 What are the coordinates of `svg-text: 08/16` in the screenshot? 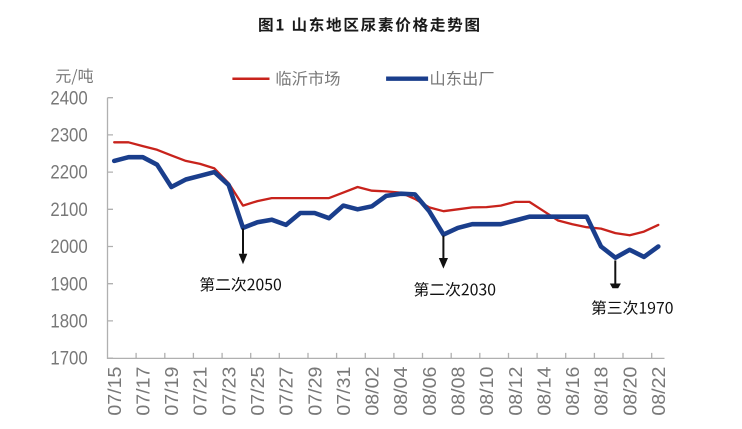 It's located at (573, 391).